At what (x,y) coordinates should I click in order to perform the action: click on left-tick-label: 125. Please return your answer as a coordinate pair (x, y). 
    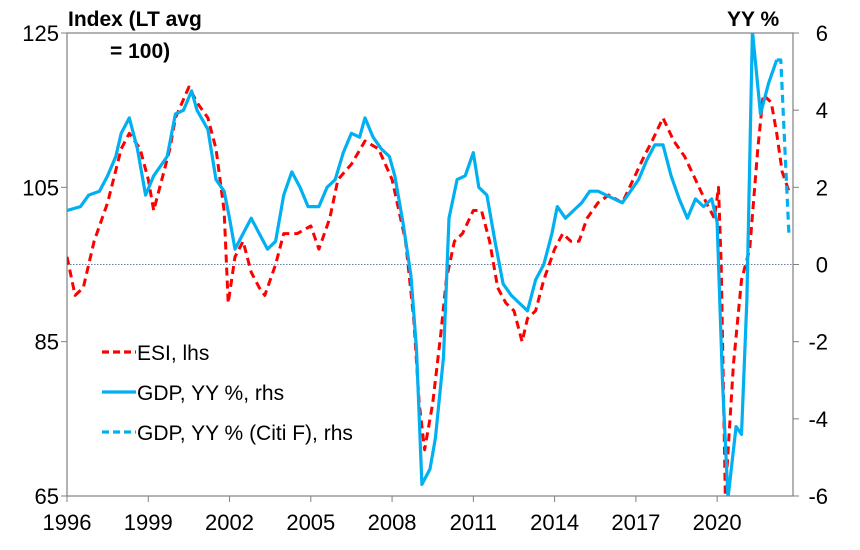
    Looking at the image, I should click on (40, 33).